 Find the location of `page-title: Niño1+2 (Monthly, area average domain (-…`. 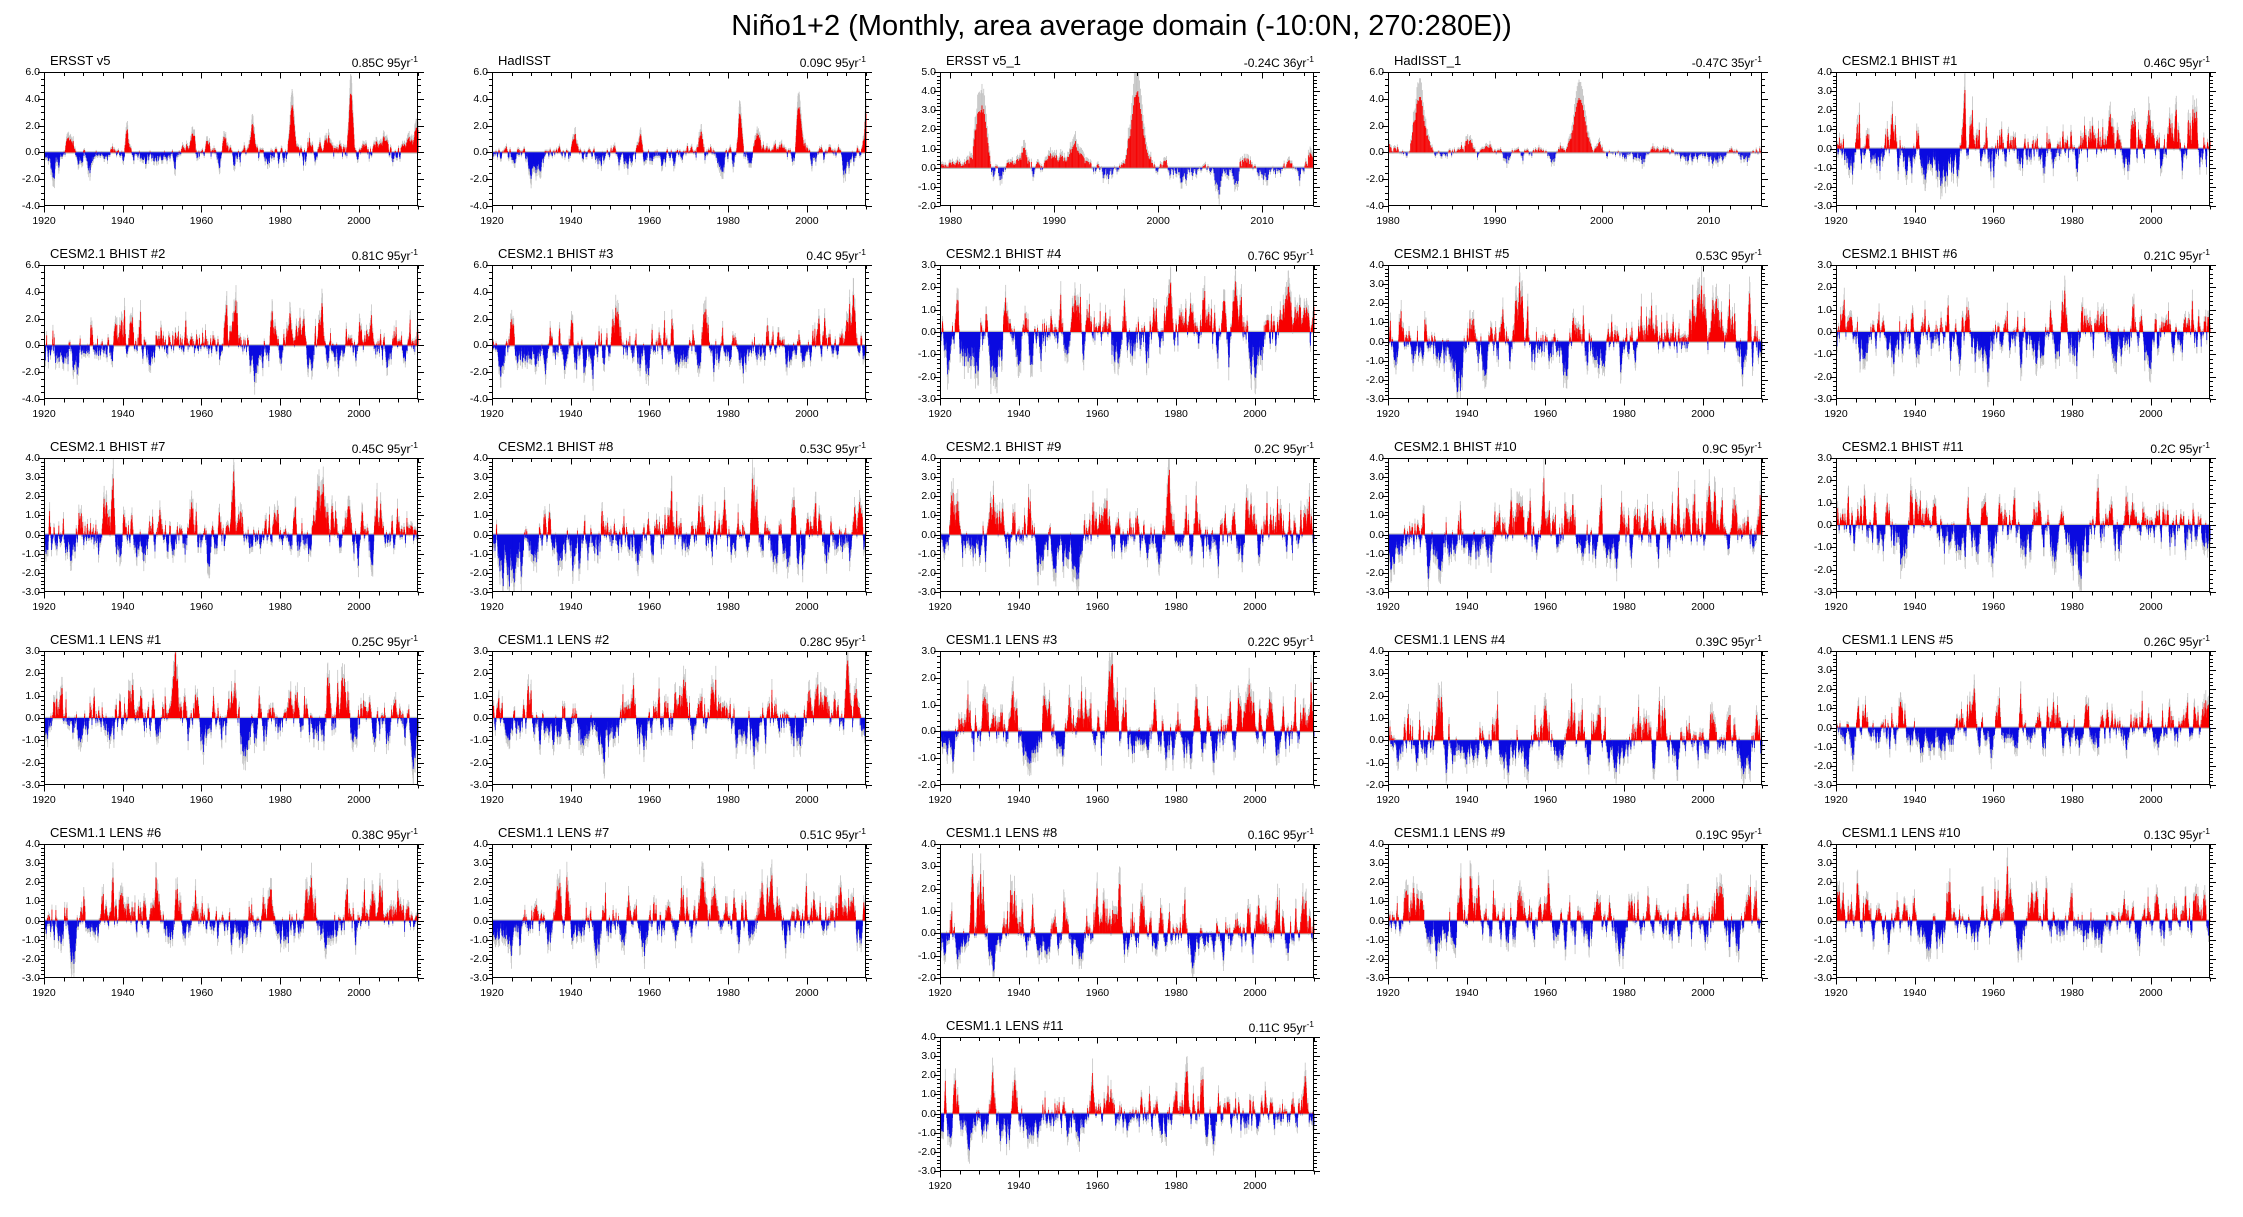

page-title: Niño1+2 (Monthly, area average domain (-… is located at coordinates (1121, 26).